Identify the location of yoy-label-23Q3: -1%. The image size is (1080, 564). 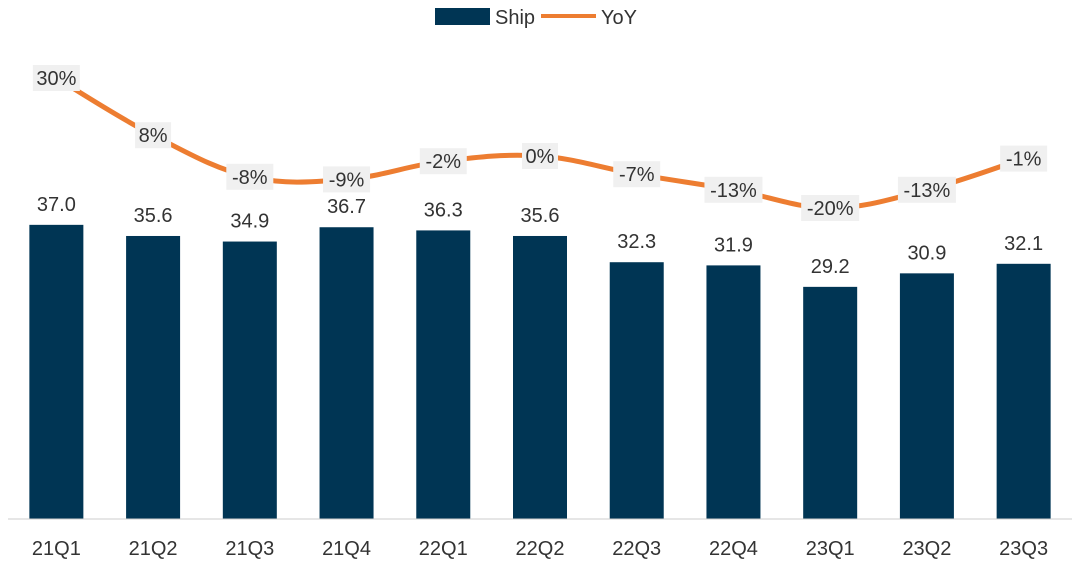
(1024, 158).